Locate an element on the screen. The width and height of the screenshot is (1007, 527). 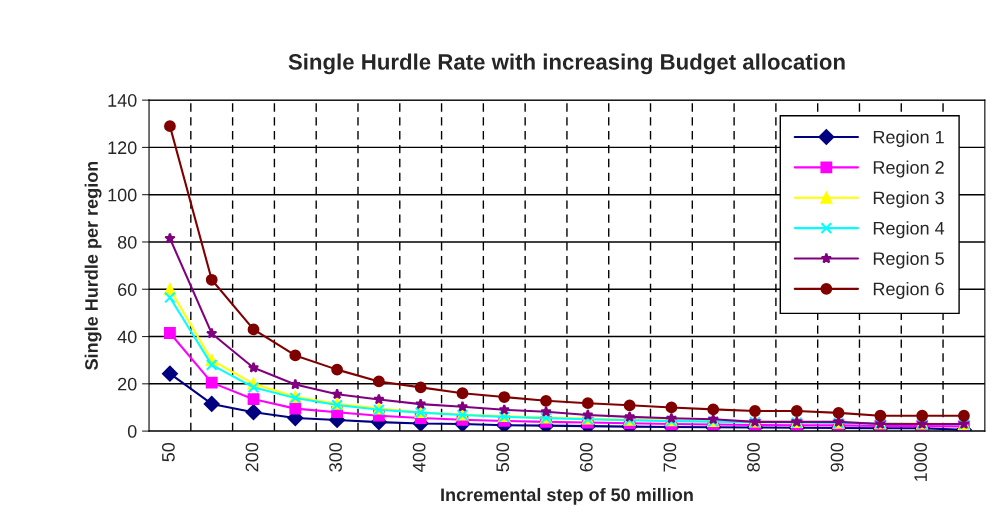
legend-label: Region 5 is located at coordinates (908, 260).